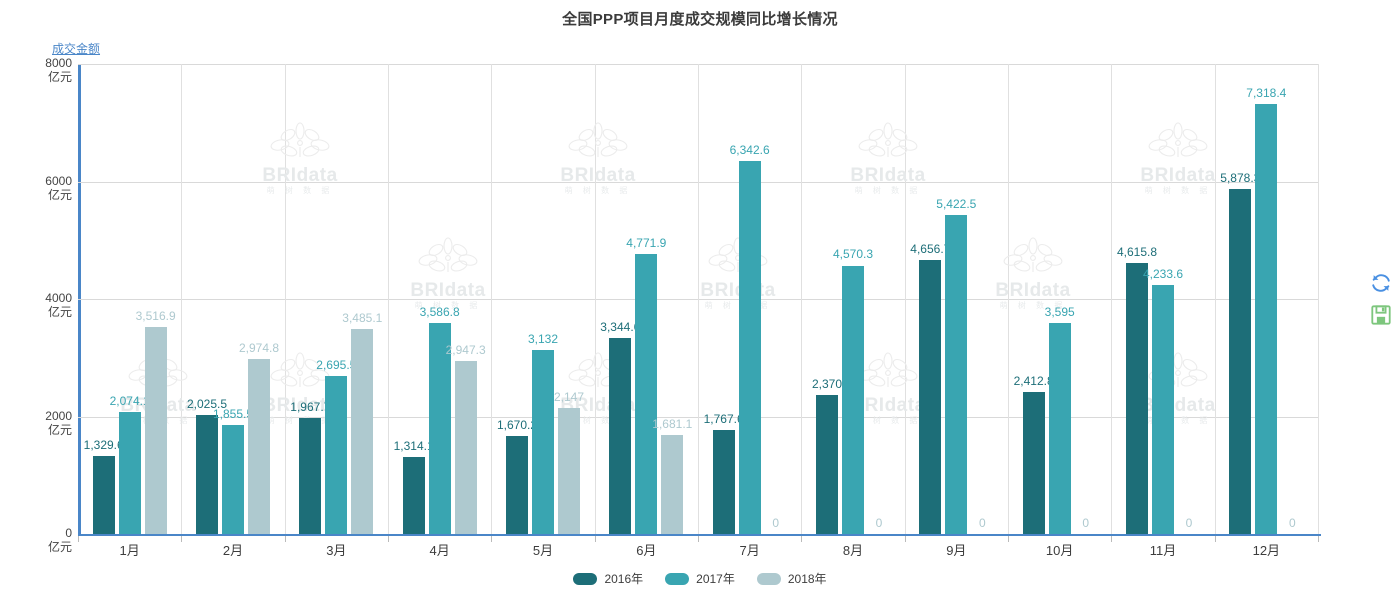  What do you see at coordinates (517, 424) in the screenshot?
I see `bar-value-label: 1,670.2` at bounding box center [517, 424].